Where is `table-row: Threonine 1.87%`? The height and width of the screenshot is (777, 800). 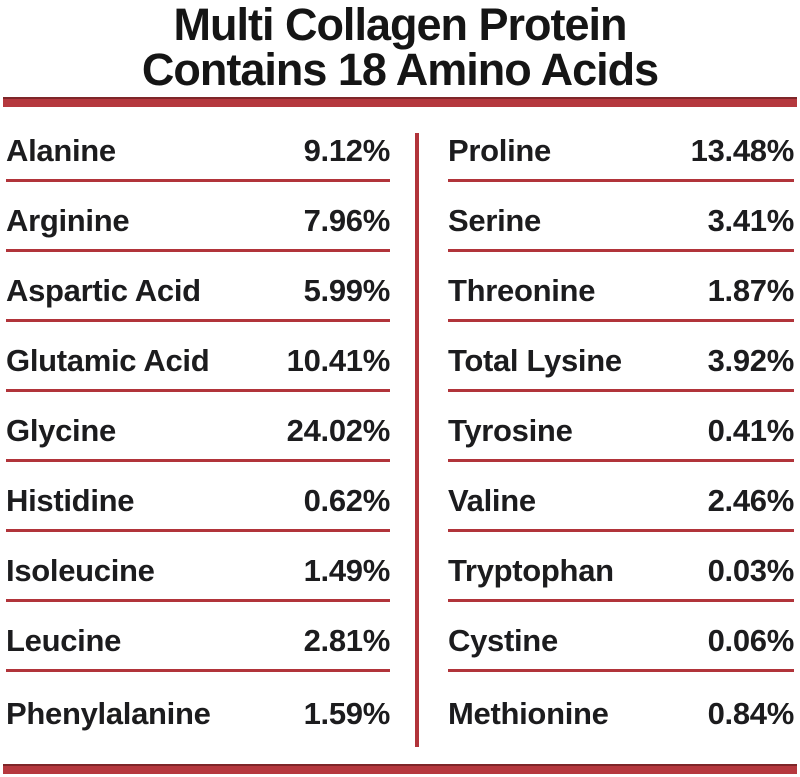
table-row: Threonine 1.87% is located at coordinates (621, 287).